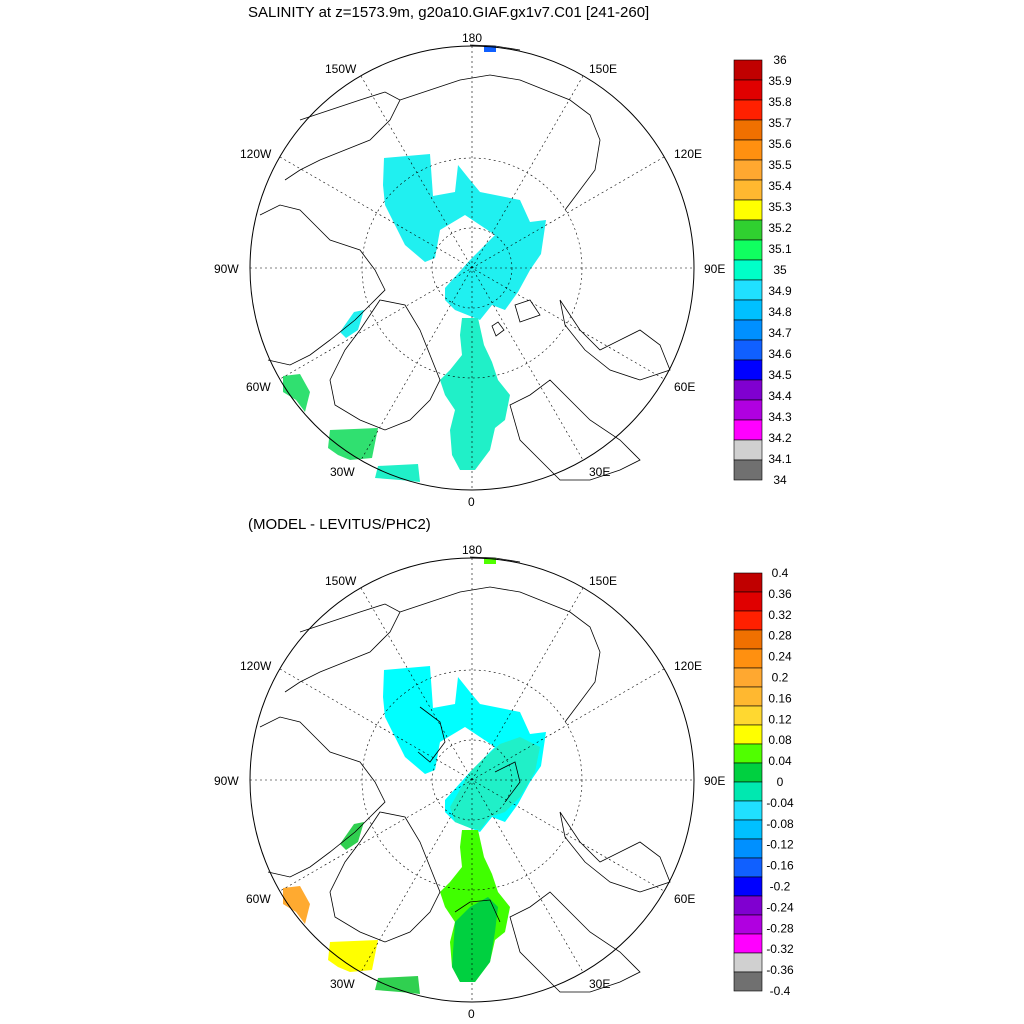 The width and height of the screenshot is (1024, 1024). Describe the element at coordinates (780, 782) in the screenshot. I see `colorbar-label: 0` at that location.